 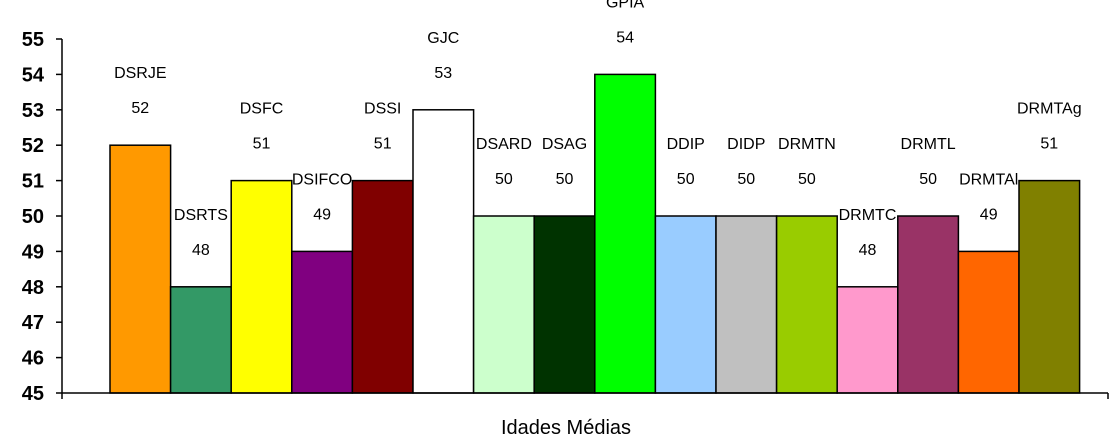 I want to click on y-tick-label: 49, so click(x=33, y=252).